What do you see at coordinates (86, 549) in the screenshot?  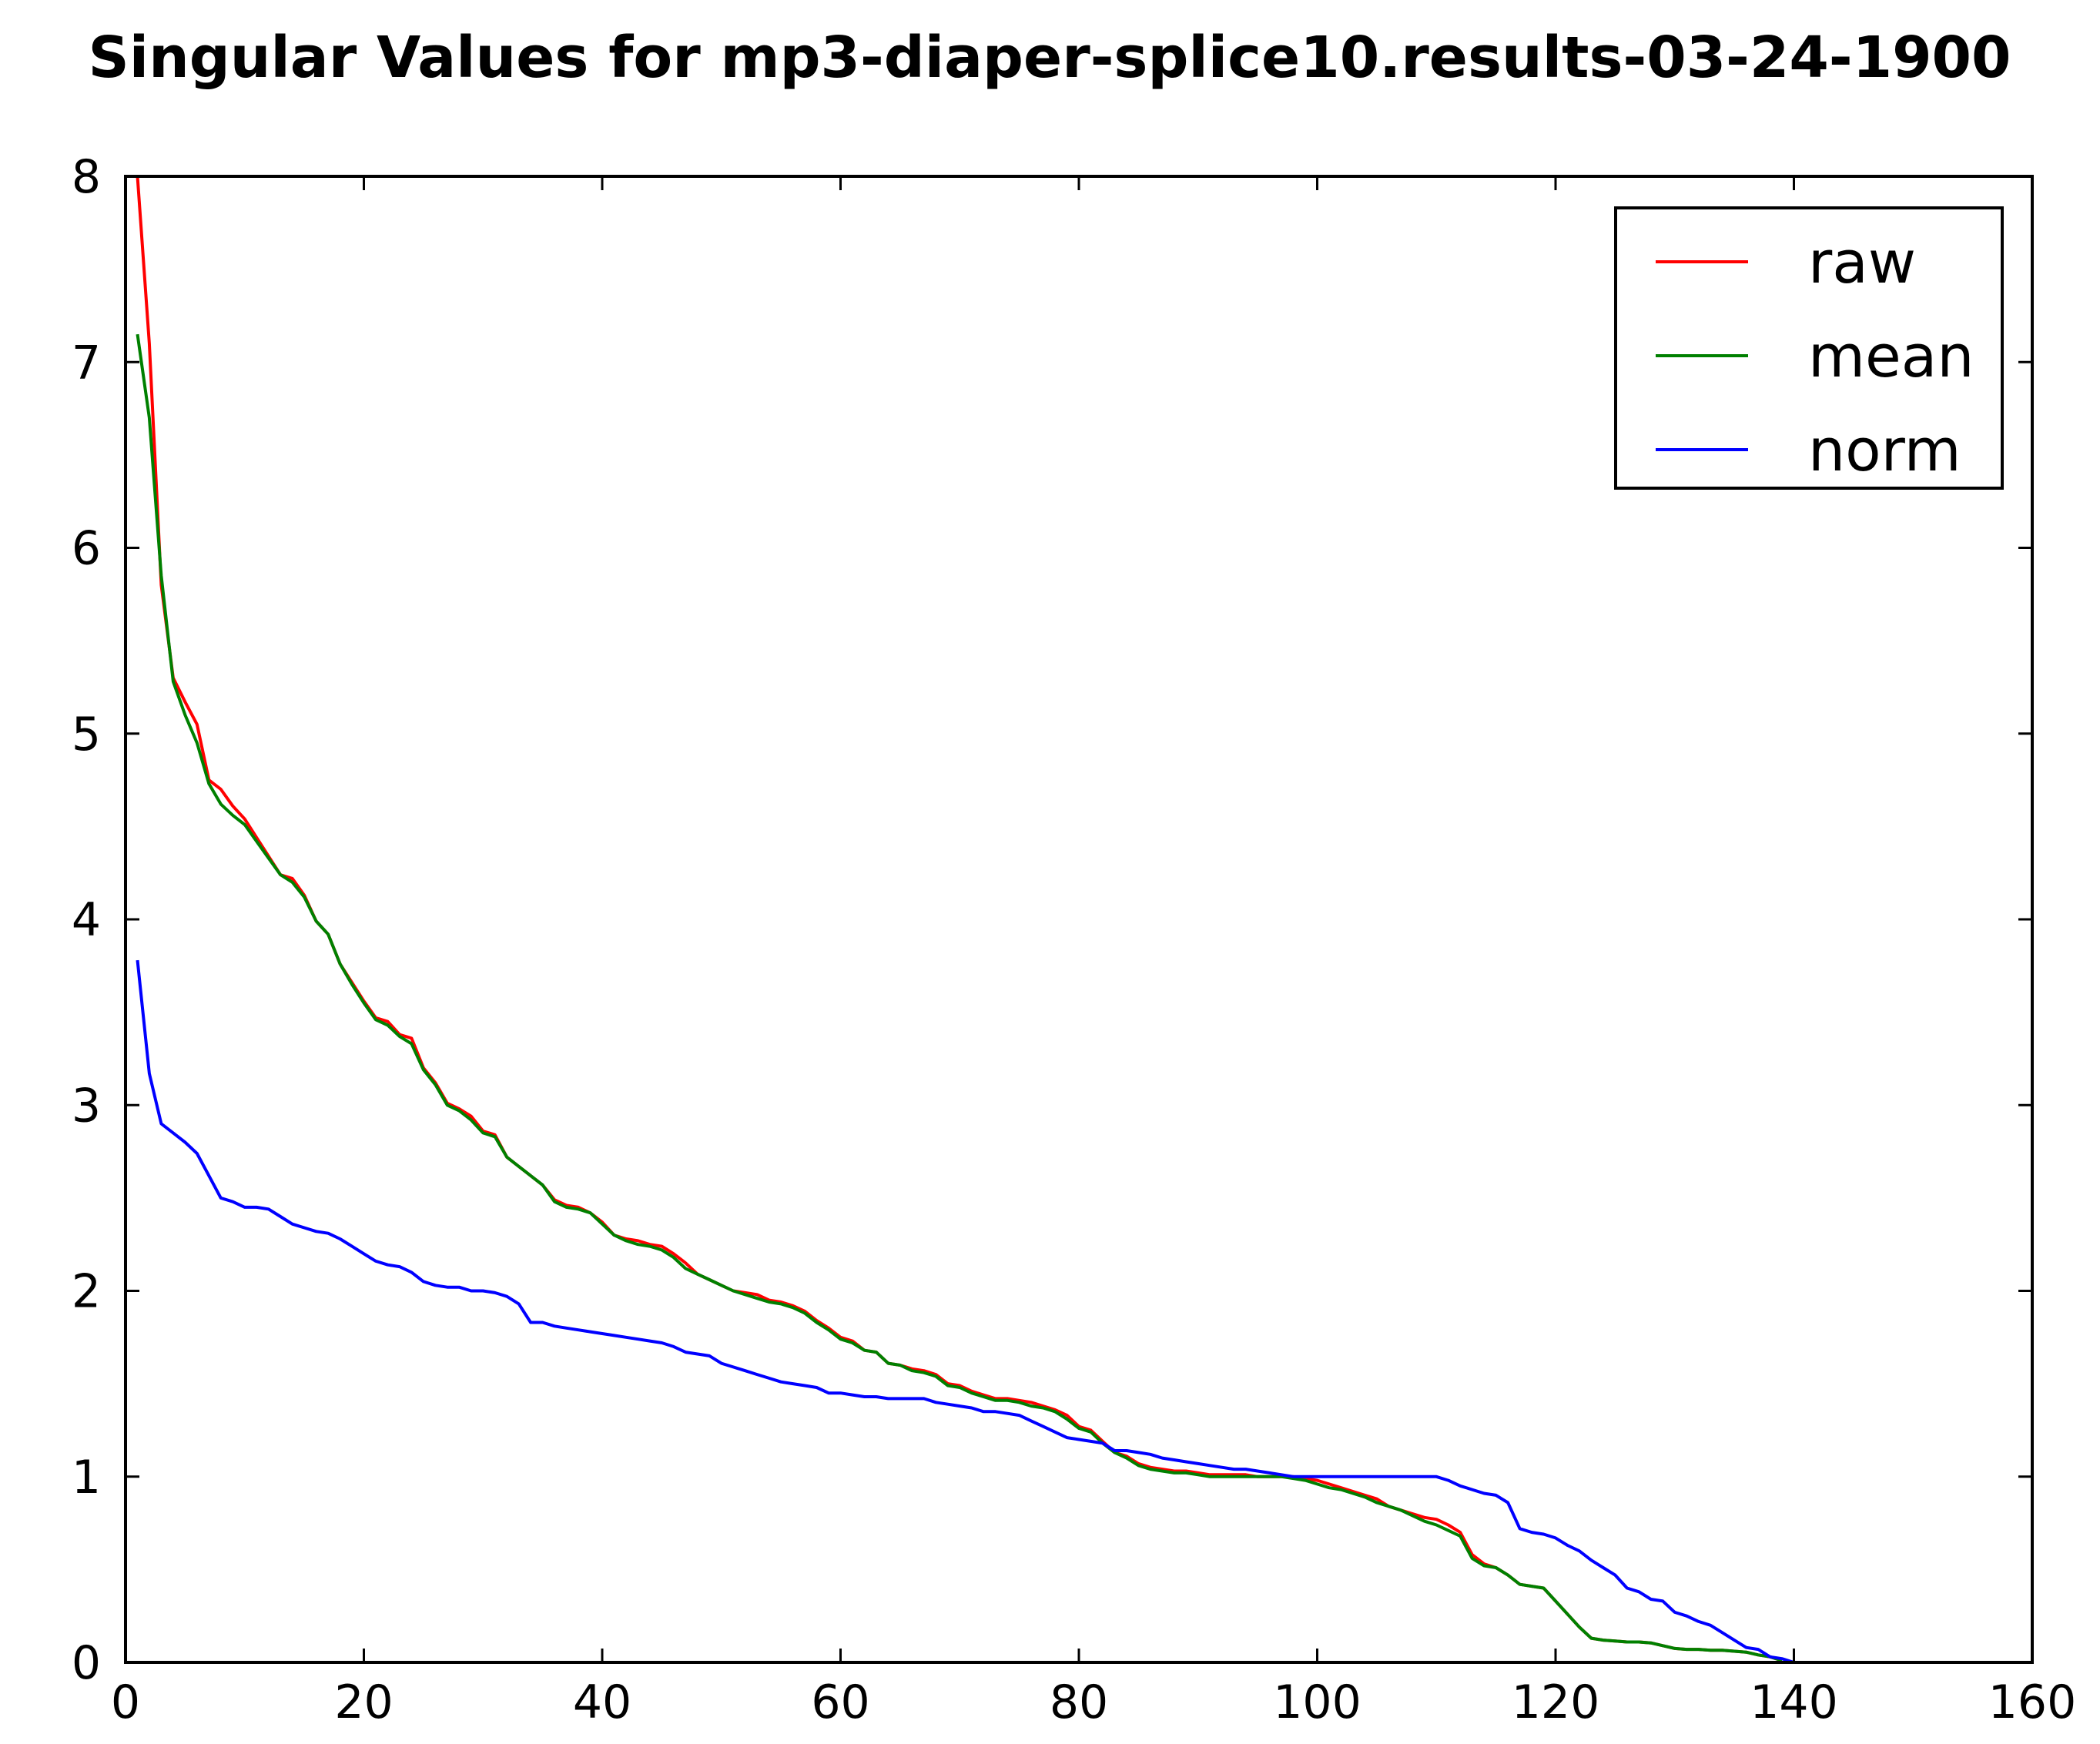 I see `y-tick-label: 6` at bounding box center [86, 549].